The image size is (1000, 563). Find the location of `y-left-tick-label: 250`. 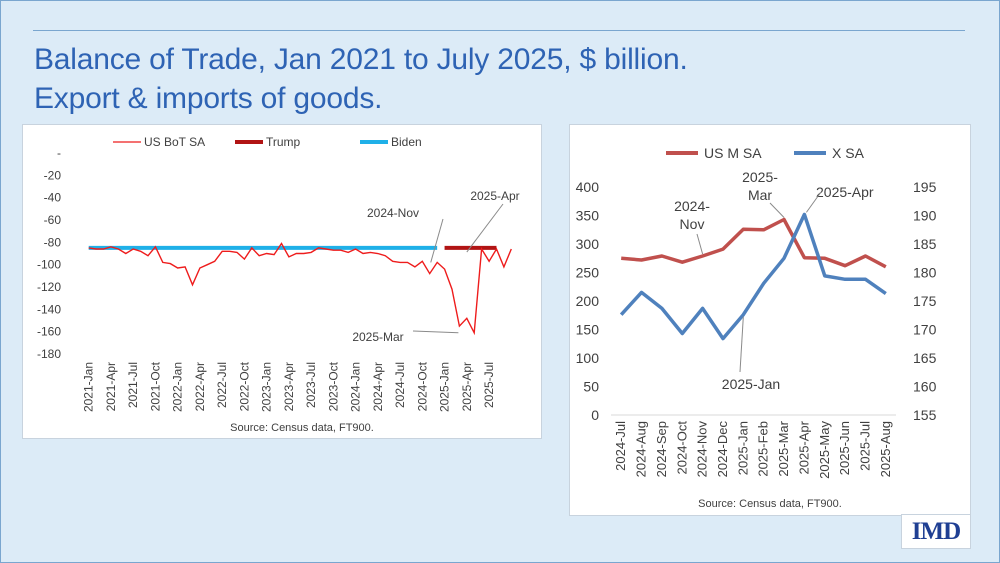

y-left-tick-label: 250 is located at coordinates (588, 273).